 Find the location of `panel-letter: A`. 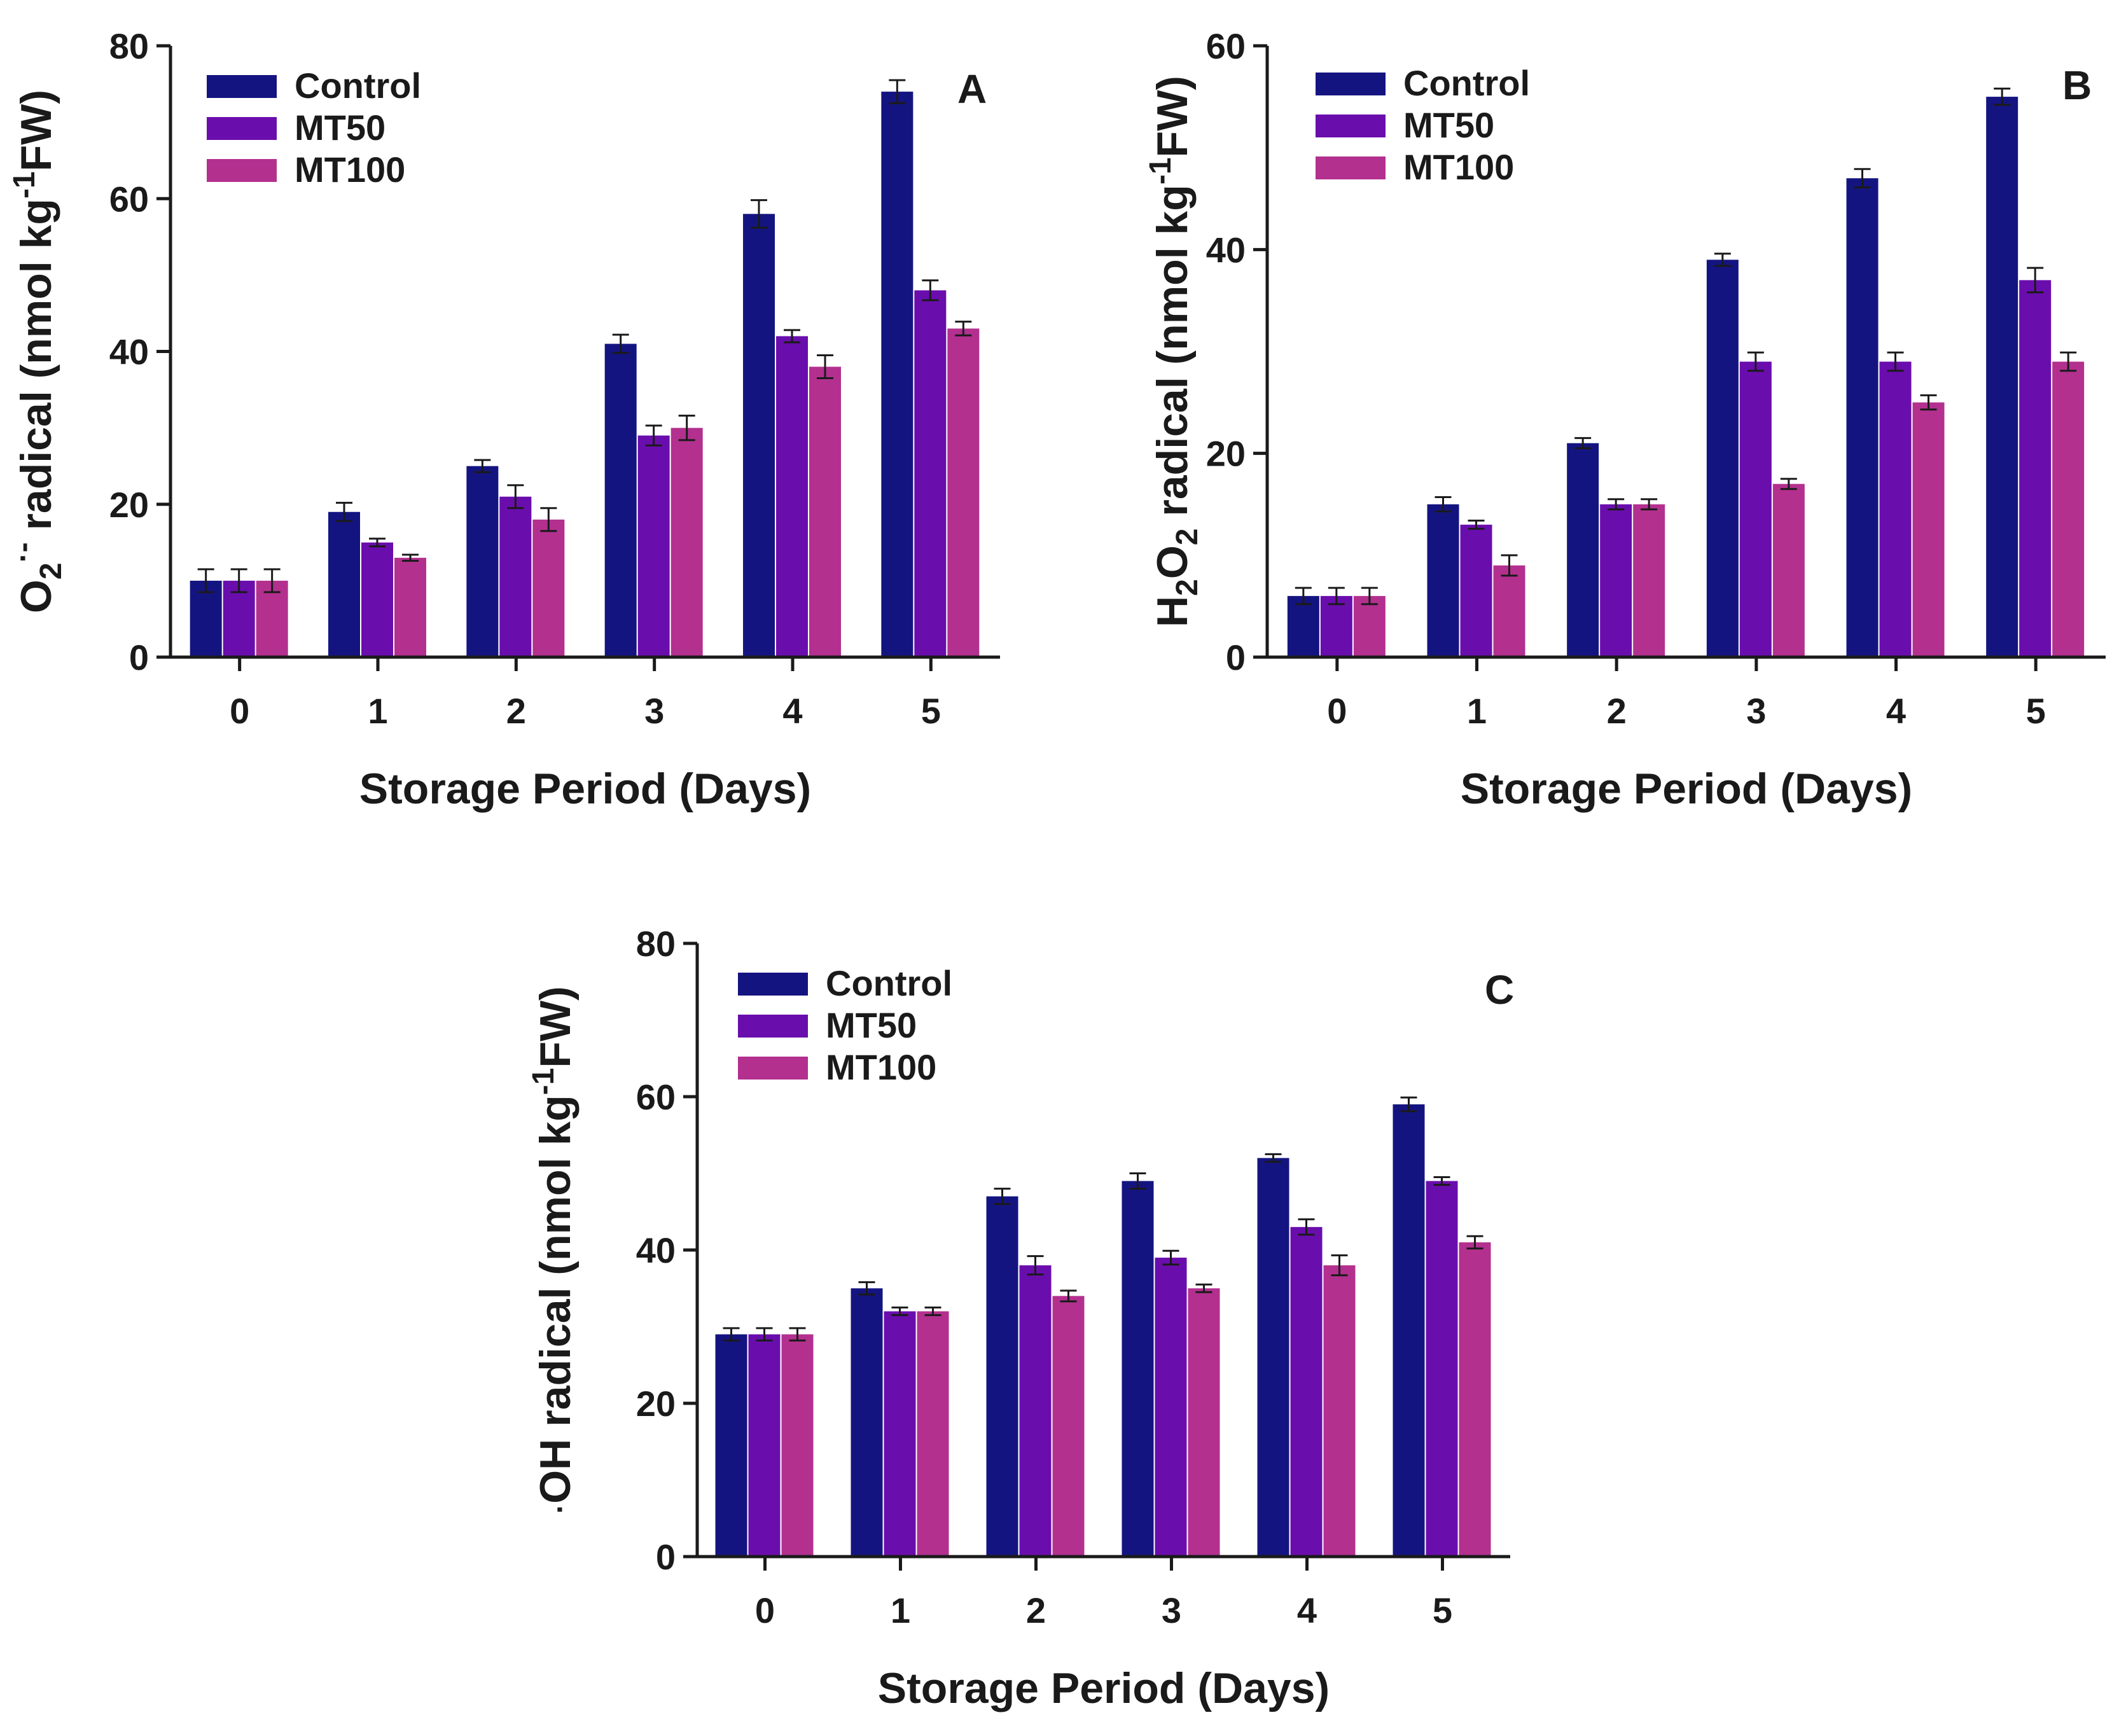

panel-letter: A is located at coordinates (972, 89).